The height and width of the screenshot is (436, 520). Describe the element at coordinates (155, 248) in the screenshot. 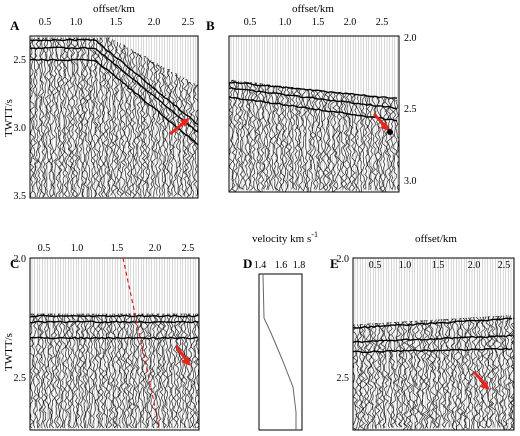

I see `panel-c-x-tick: 2.0` at that location.